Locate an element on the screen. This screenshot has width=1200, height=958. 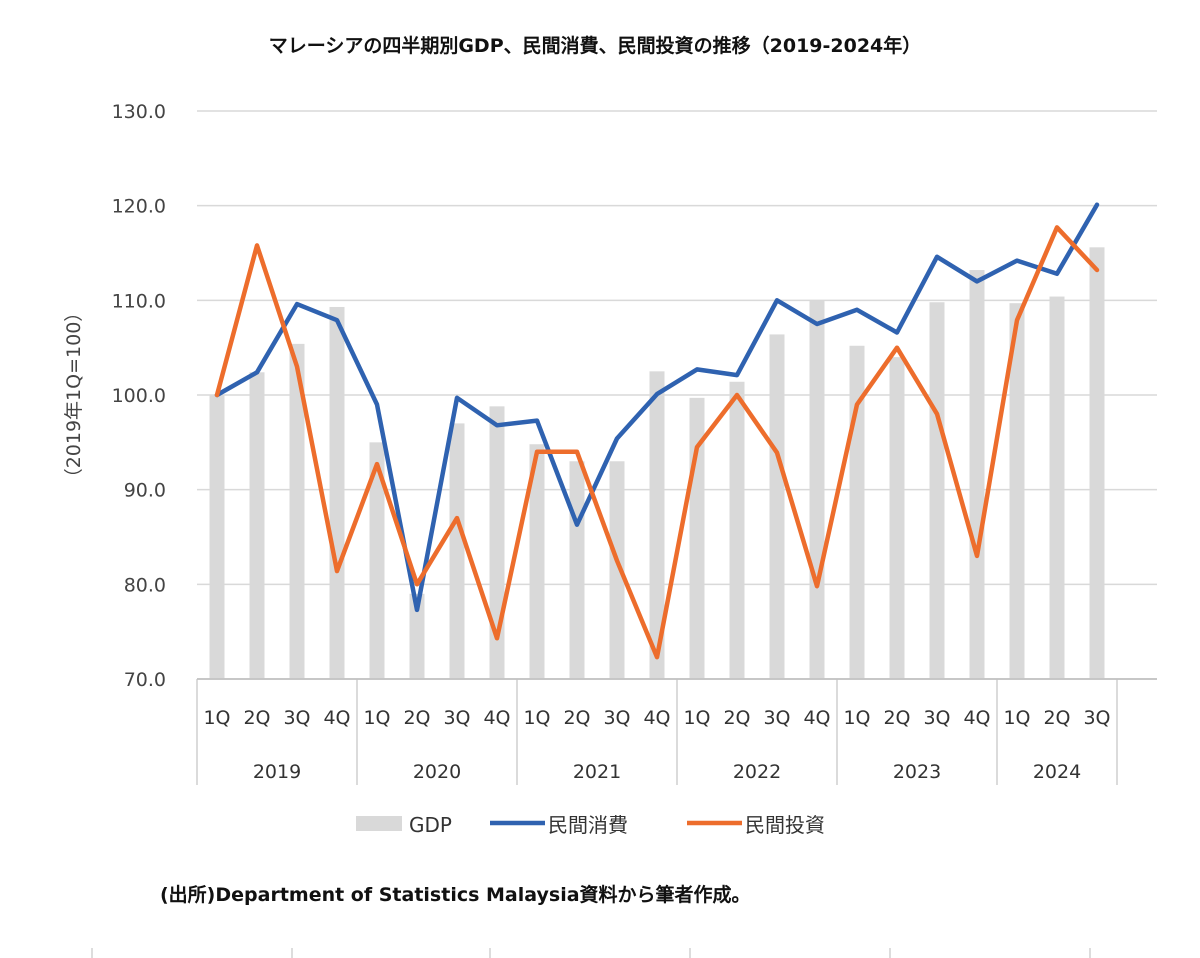
y-tick-label: 110.0 is located at coordinates (139, 301).